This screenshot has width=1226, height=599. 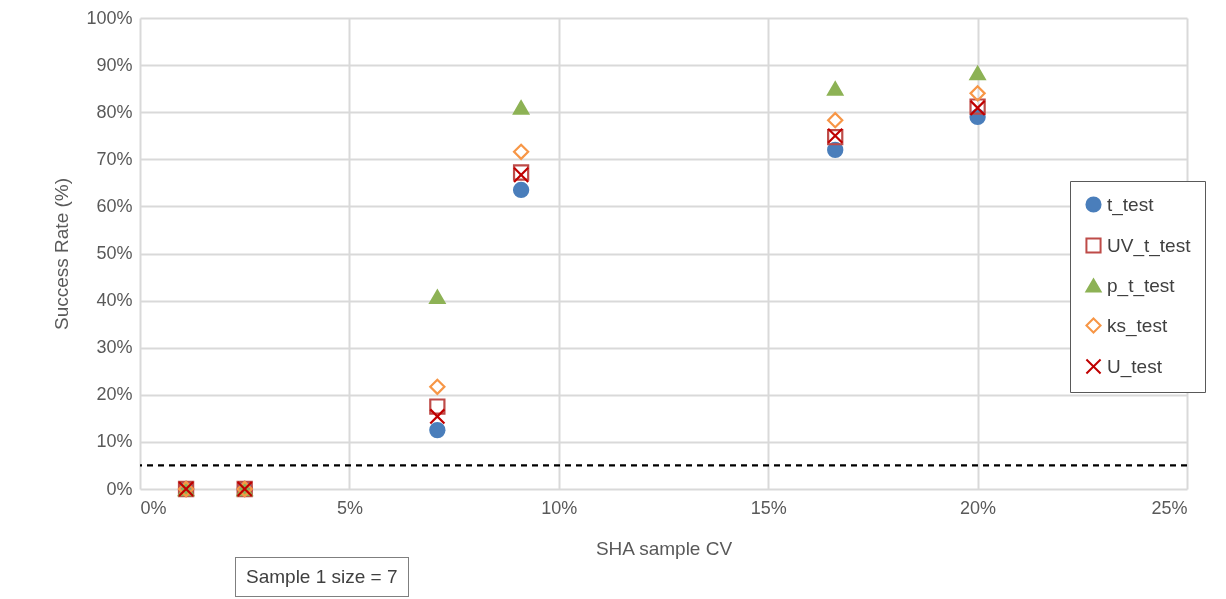 I want to click on legend-label: ks_test, so click(x=1137, y=325).